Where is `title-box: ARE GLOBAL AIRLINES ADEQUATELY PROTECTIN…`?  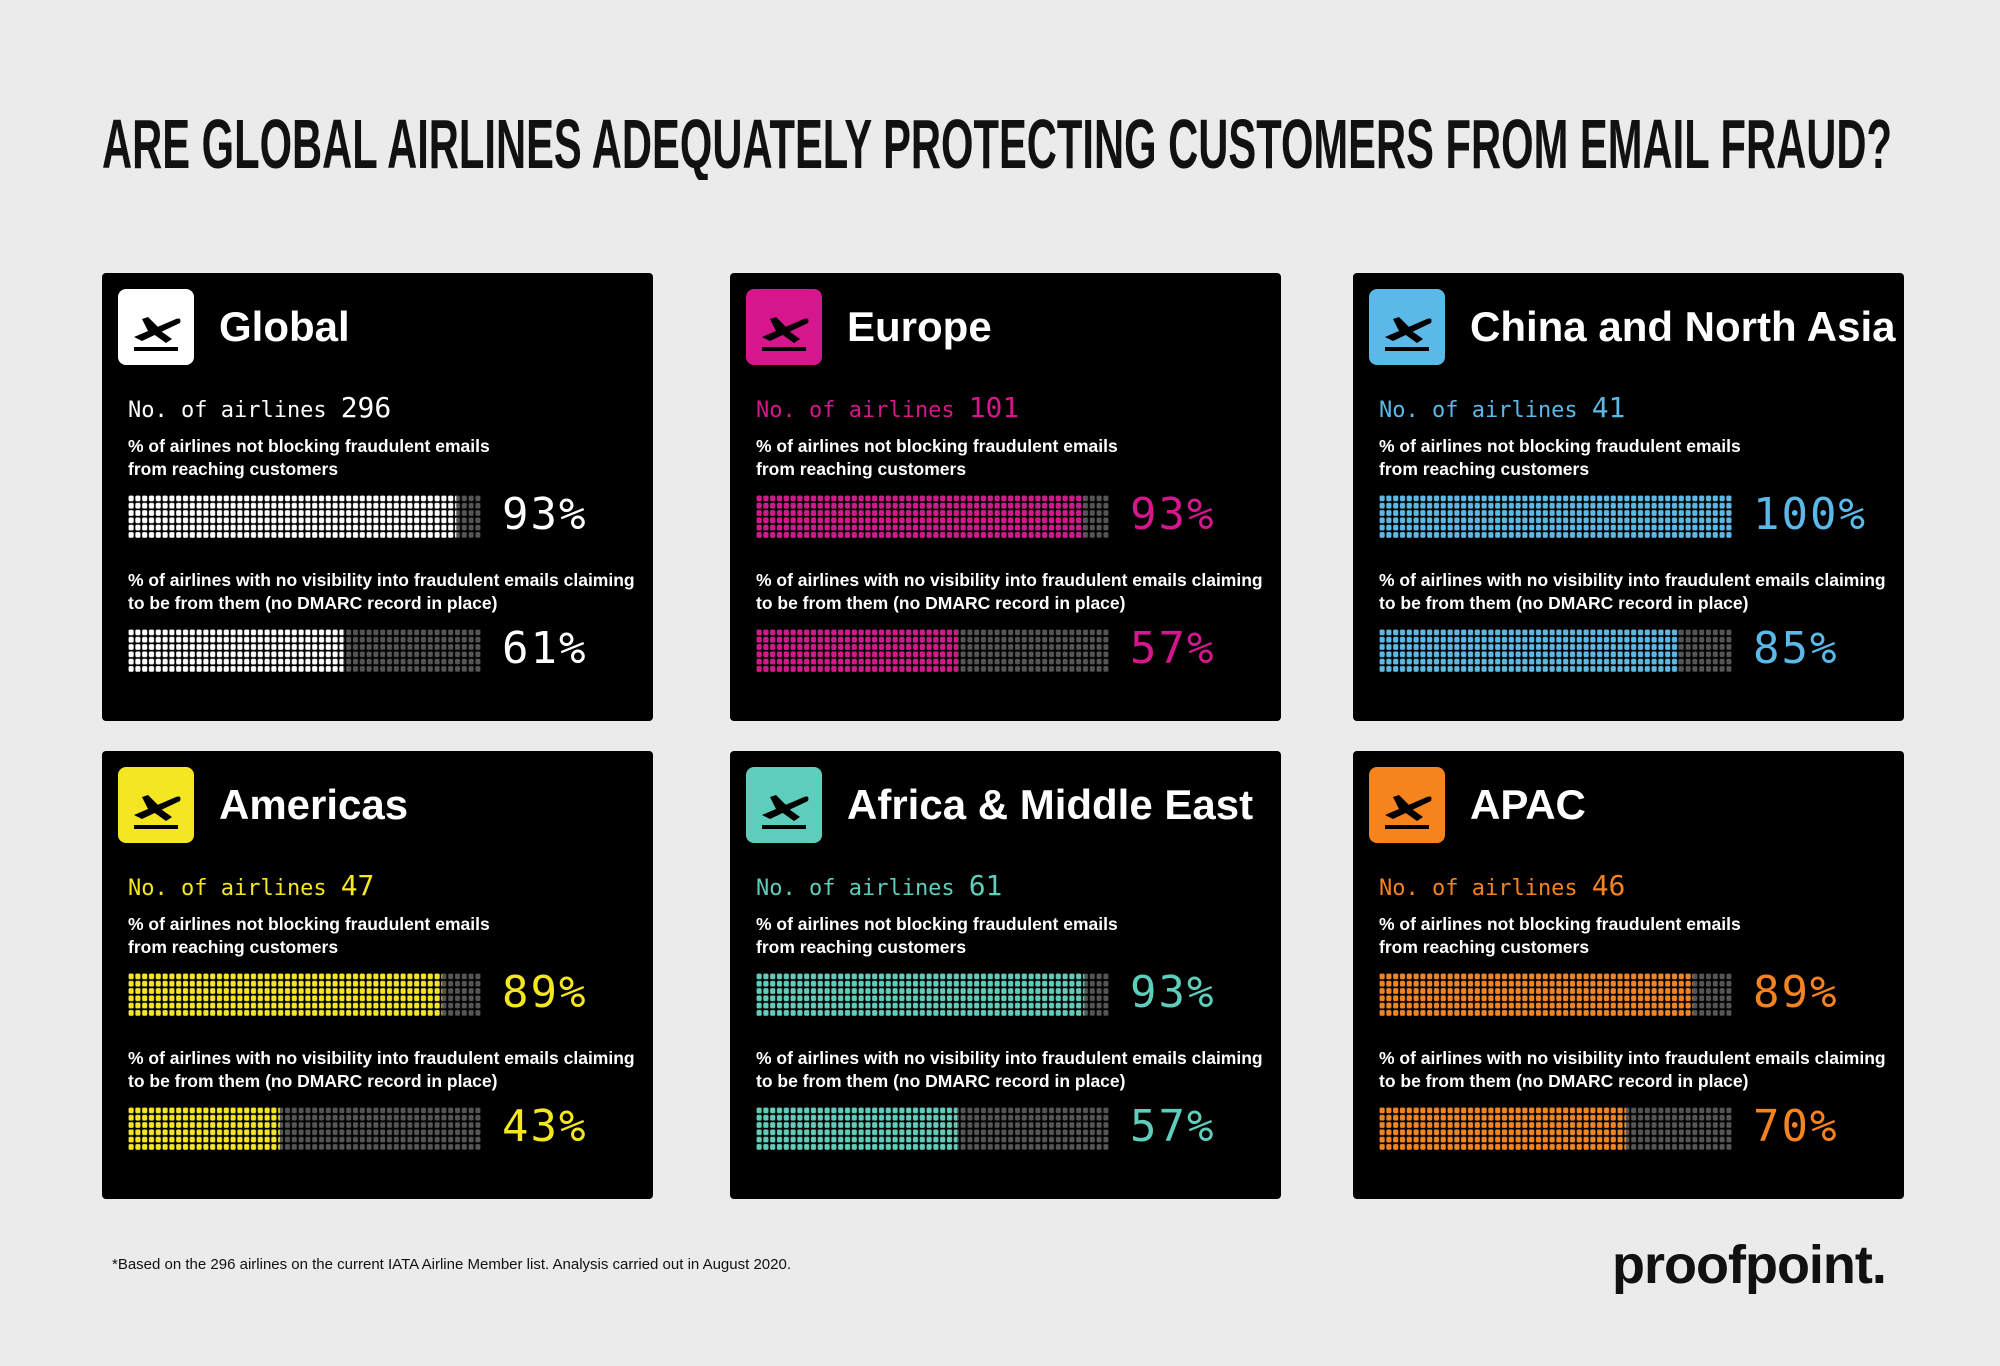 title-box: ARE GLOBAL AIRLINES ADEQUATELY PROTECTIN… is located at coordinates (997, 142).